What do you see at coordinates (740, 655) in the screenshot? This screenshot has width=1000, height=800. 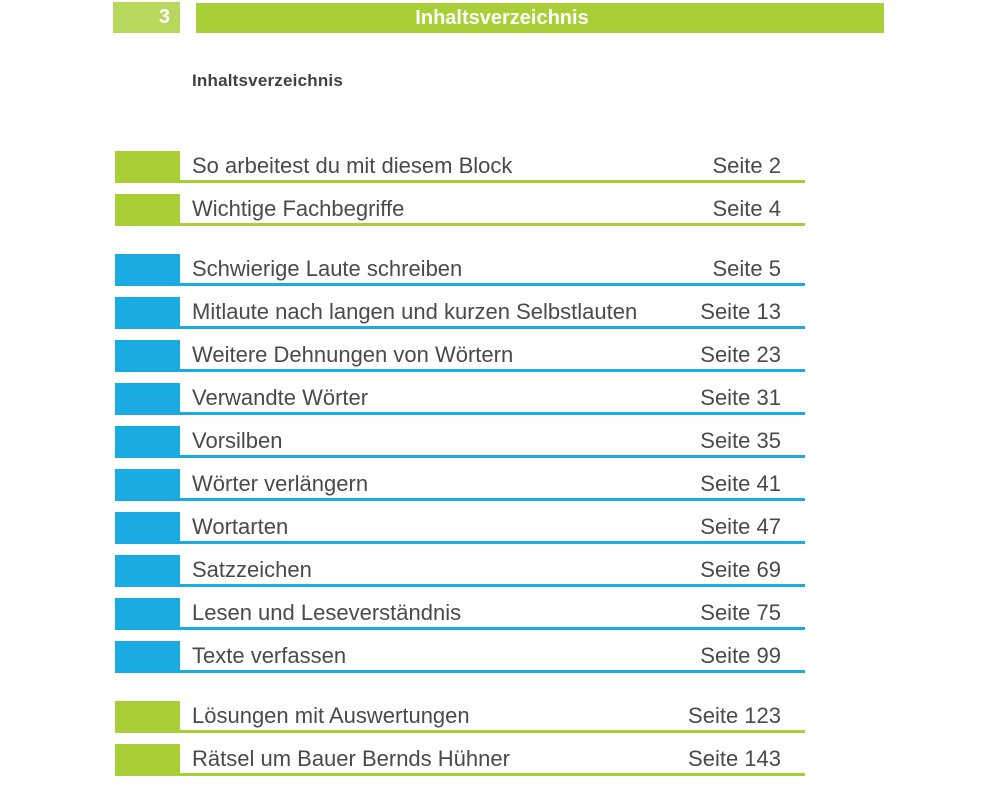 I see `toc-entry-page: Seite 99` at bounding box center [740, 655].